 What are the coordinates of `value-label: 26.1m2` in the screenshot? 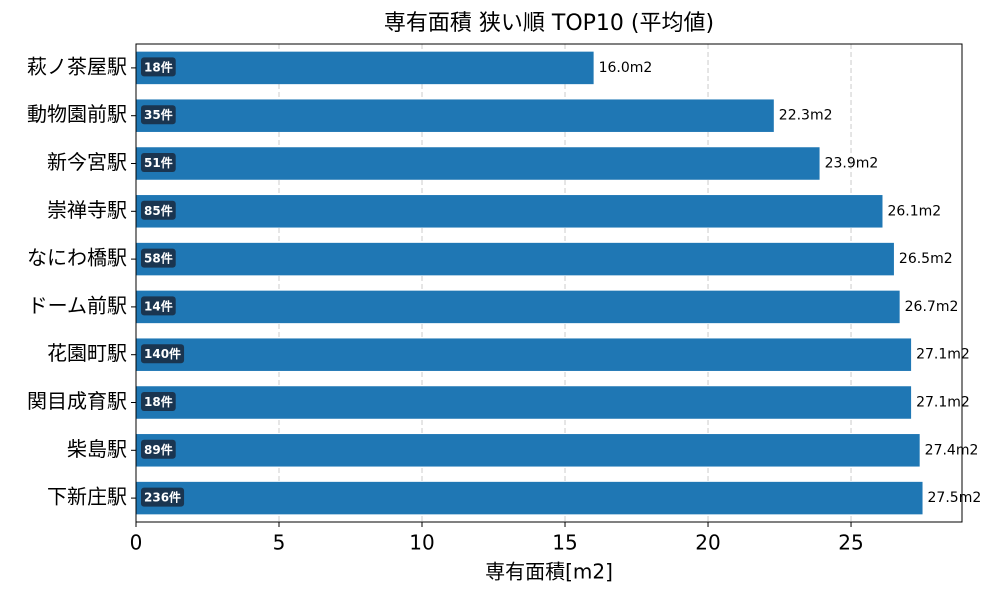 It's located at (914, 211).